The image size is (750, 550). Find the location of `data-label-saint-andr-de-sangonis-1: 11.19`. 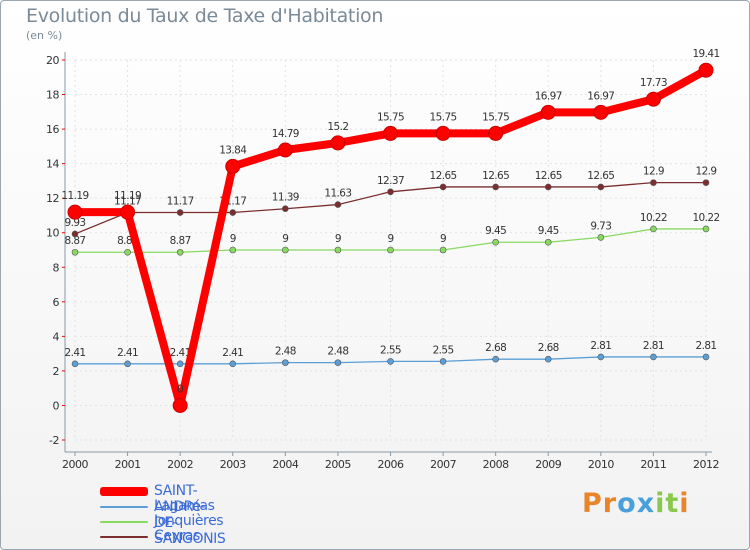

data-label-saint-andr-de-sangonis-1: 11.19 is located at coordinates (127, 196).